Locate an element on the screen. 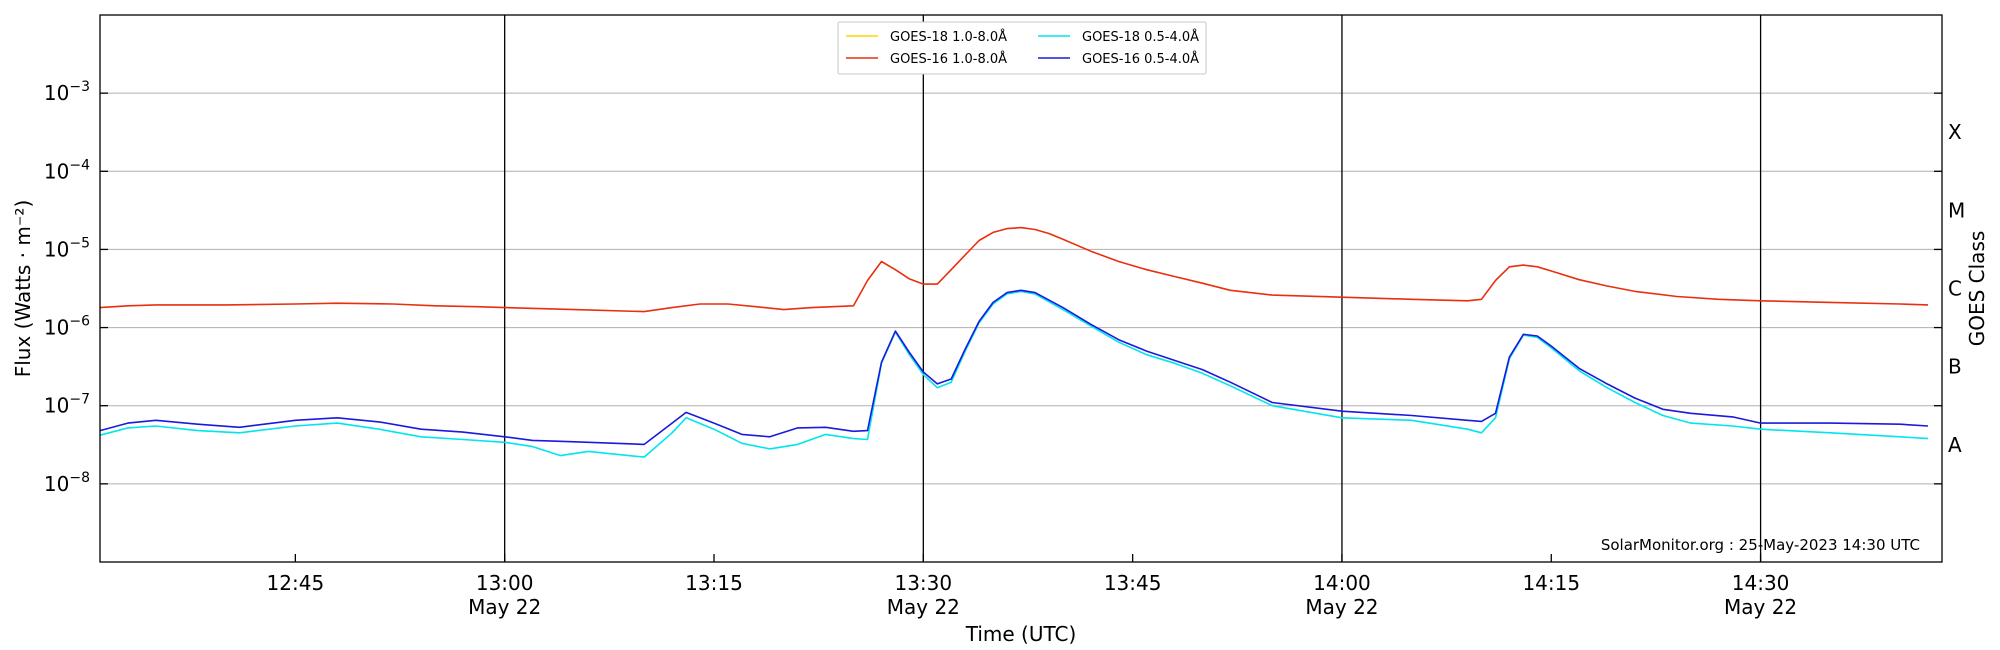 Image resolution: width=2000 pixels, height=650 pixels. y-tick-label: 10⁻³ is located at coordinates (67, 92).